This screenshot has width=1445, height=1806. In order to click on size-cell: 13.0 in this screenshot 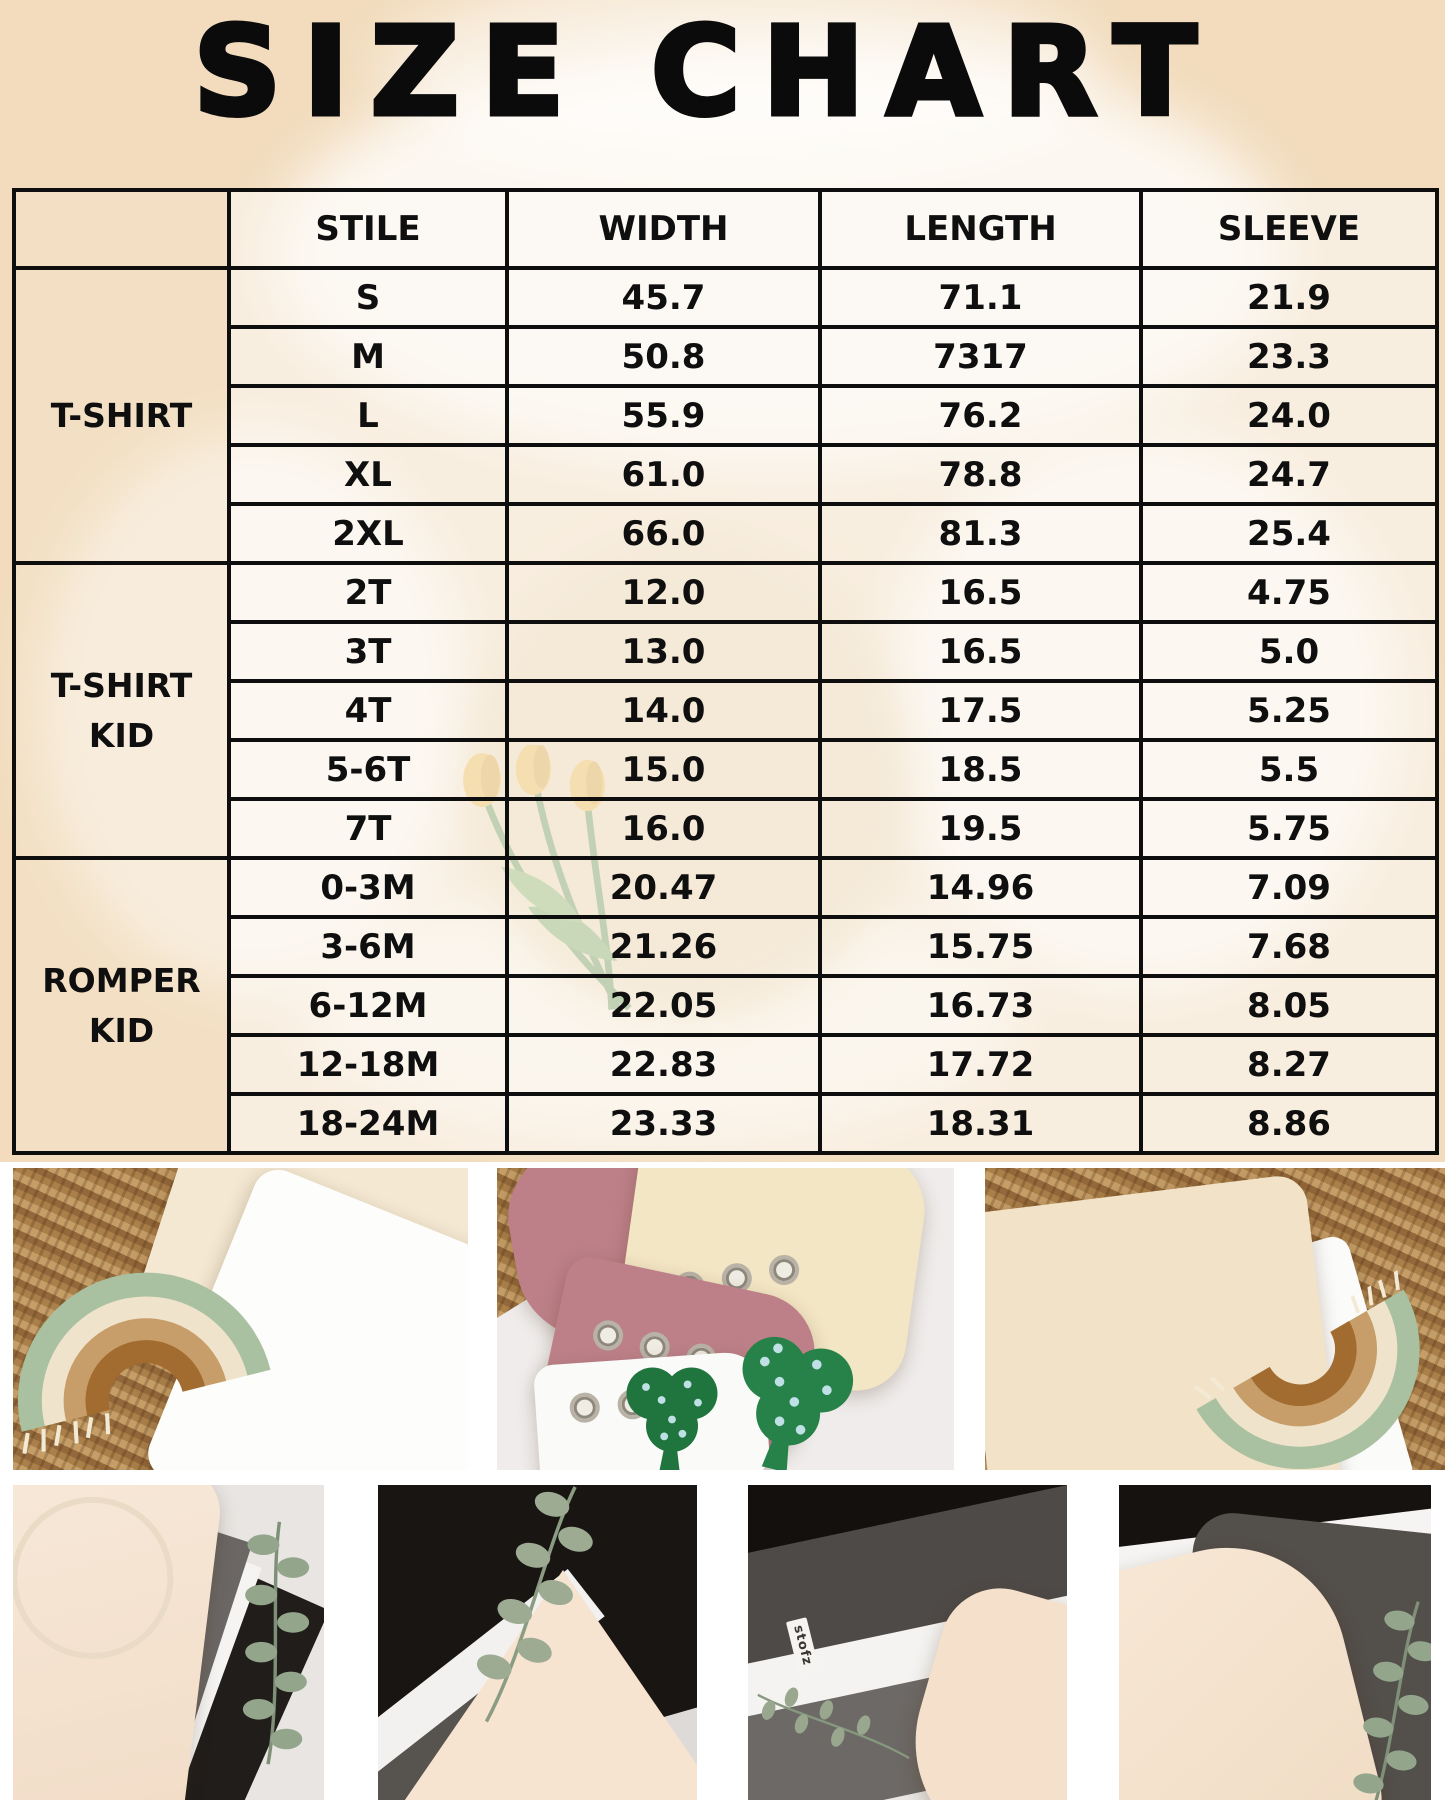, I will do `click(663, 651)`.